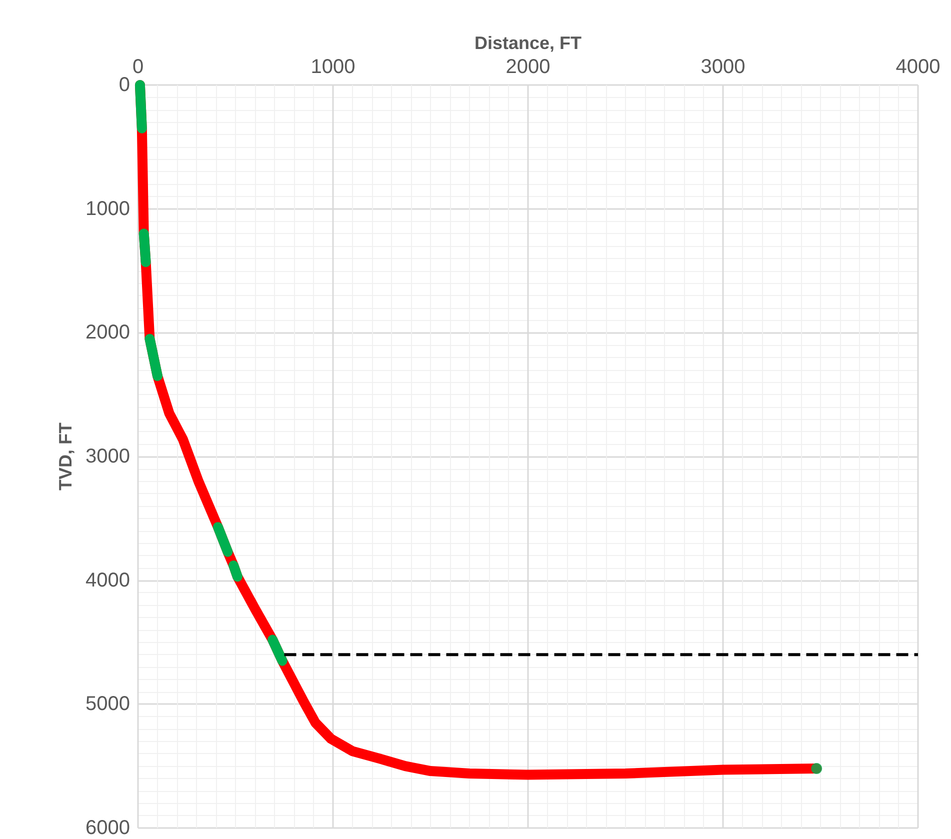 The width and height of the screenshot is (951, 839). I want to click on x-axis-title: Distance, FT, so click(528, 43).